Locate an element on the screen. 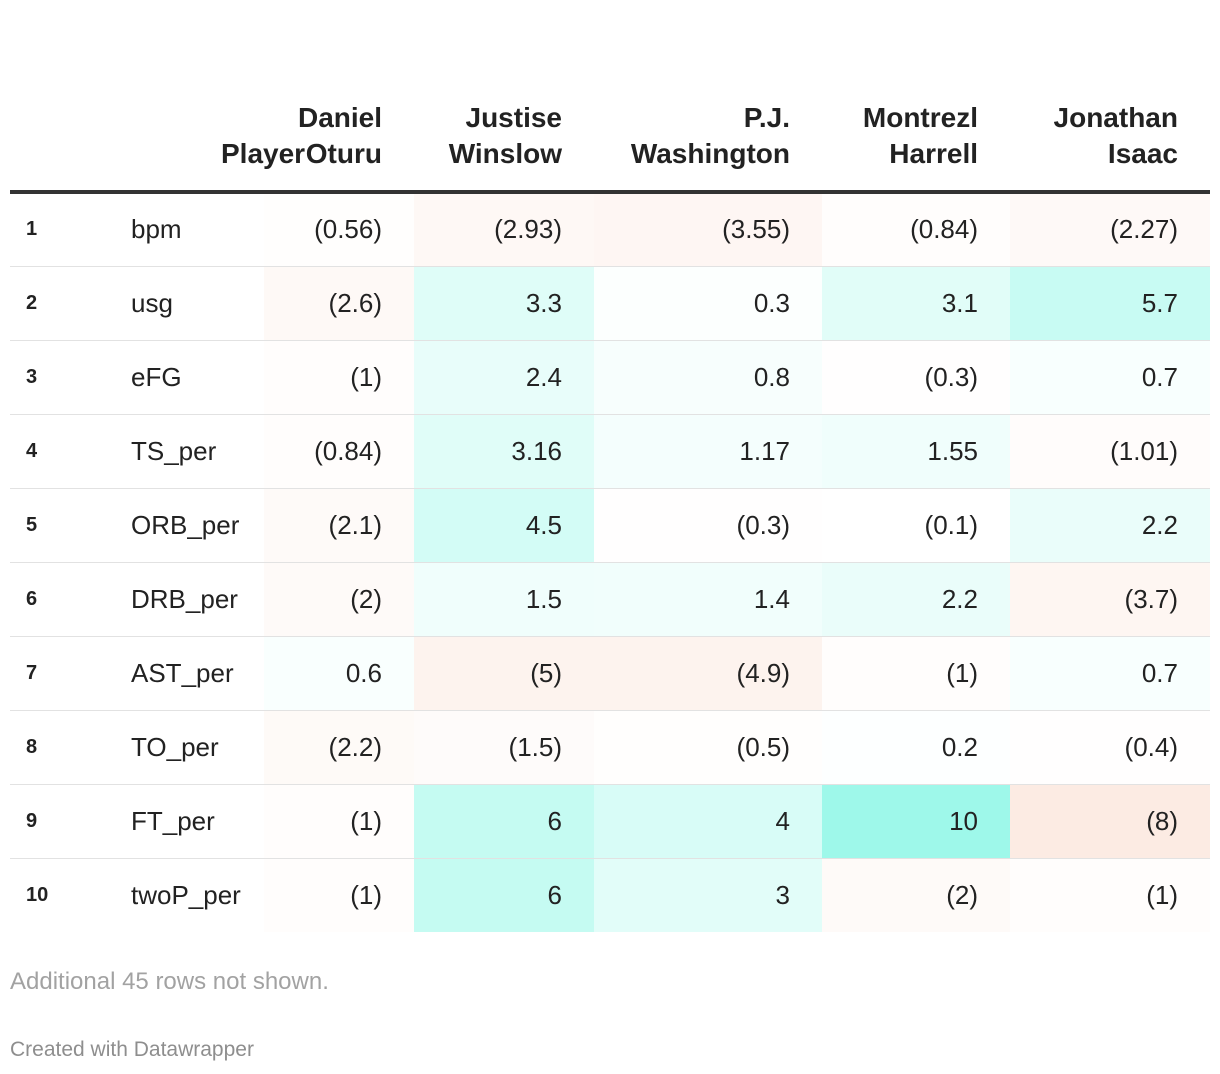 This screenshot has width=1220, height=1074. row-rank: 8 is located at coordinates (32, 746).